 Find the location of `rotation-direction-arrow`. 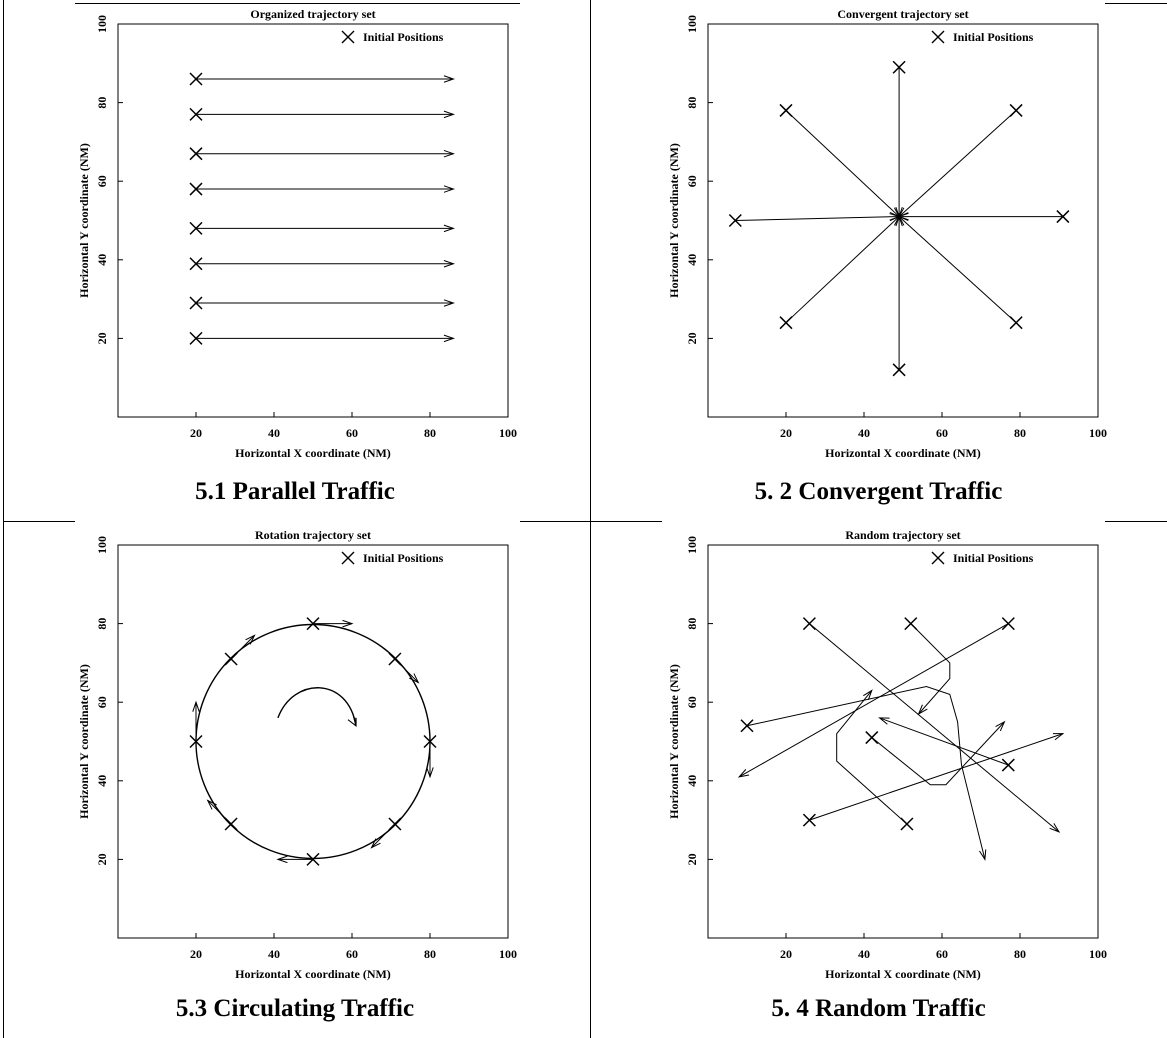

rotation-direction-arrow is located at coordinates (317, 706).